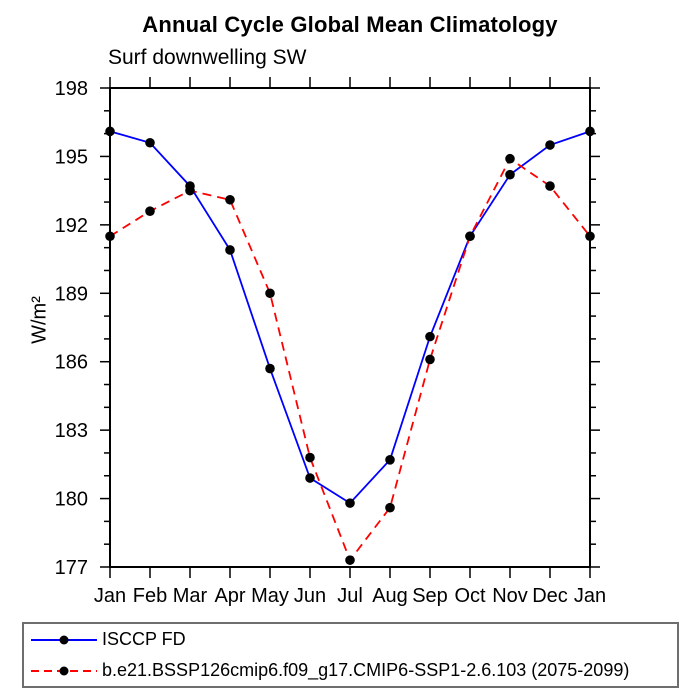 The width and height of the screenshot is (700, 700). What do you see at coordinates (71, 294) in the screenshot?
I see `y-tick-label: 189` at bounding box center [71, 294].